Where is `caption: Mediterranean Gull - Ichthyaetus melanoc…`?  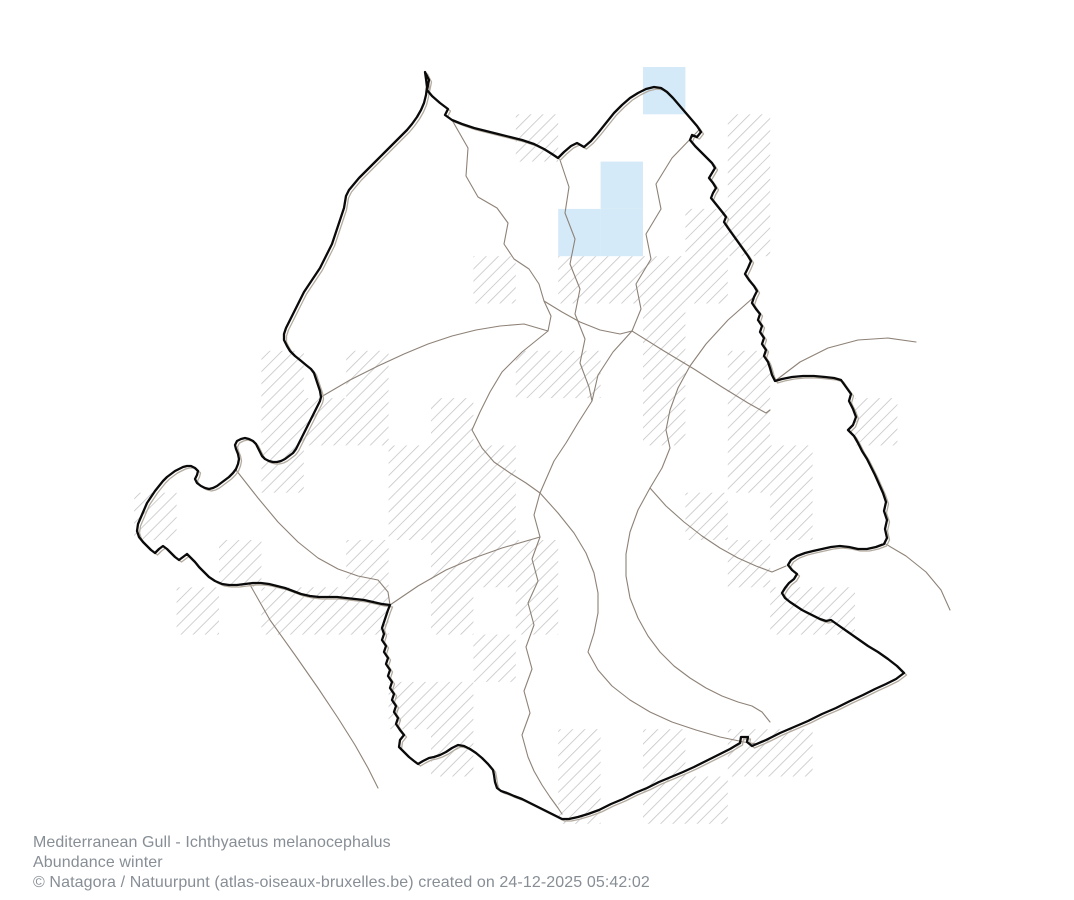 caption: Mediterranean Gull - Ichthyaetus melanoc… is located at coordinates (341, 863).